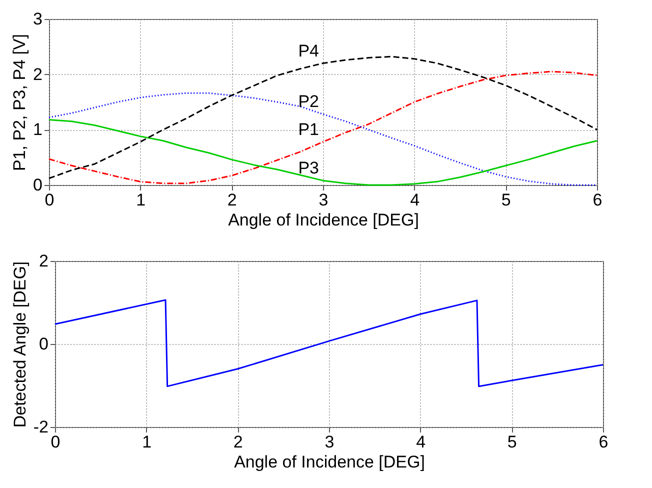 Image resolution: width=652 pixels, height=488 pixels. I want to click on series-label: P3, so click(308, 168).